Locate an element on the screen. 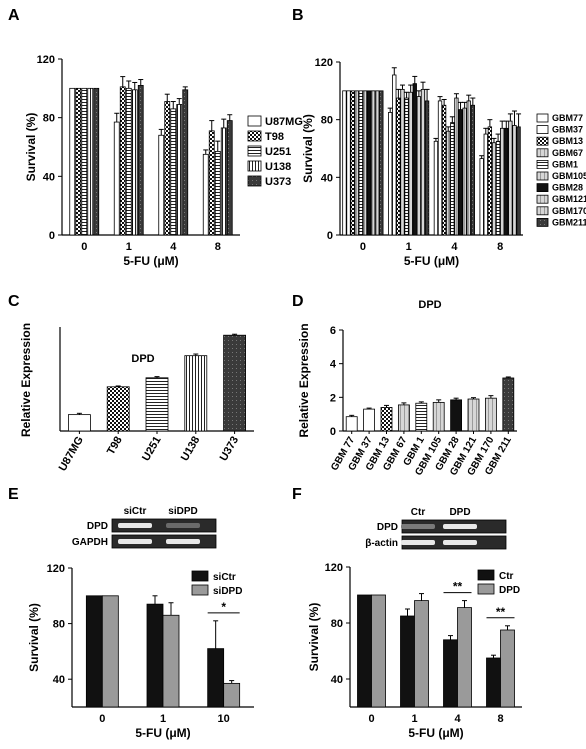 Image resolution: width=586 pixels, height=749 pixels. y-tick-label-E: 40 is located at coordinates (59, 680).